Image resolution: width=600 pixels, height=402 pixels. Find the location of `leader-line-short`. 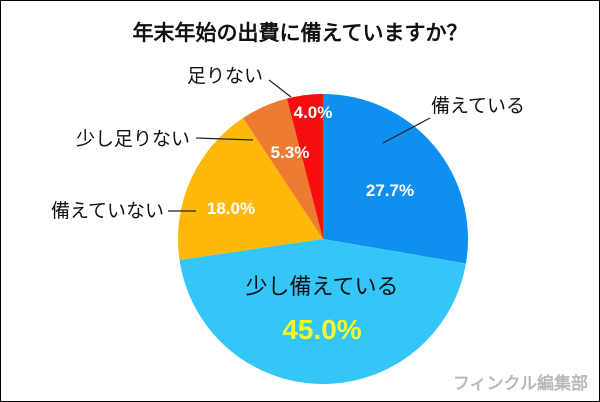

leader-line-short is located at coordinates (280, 88).